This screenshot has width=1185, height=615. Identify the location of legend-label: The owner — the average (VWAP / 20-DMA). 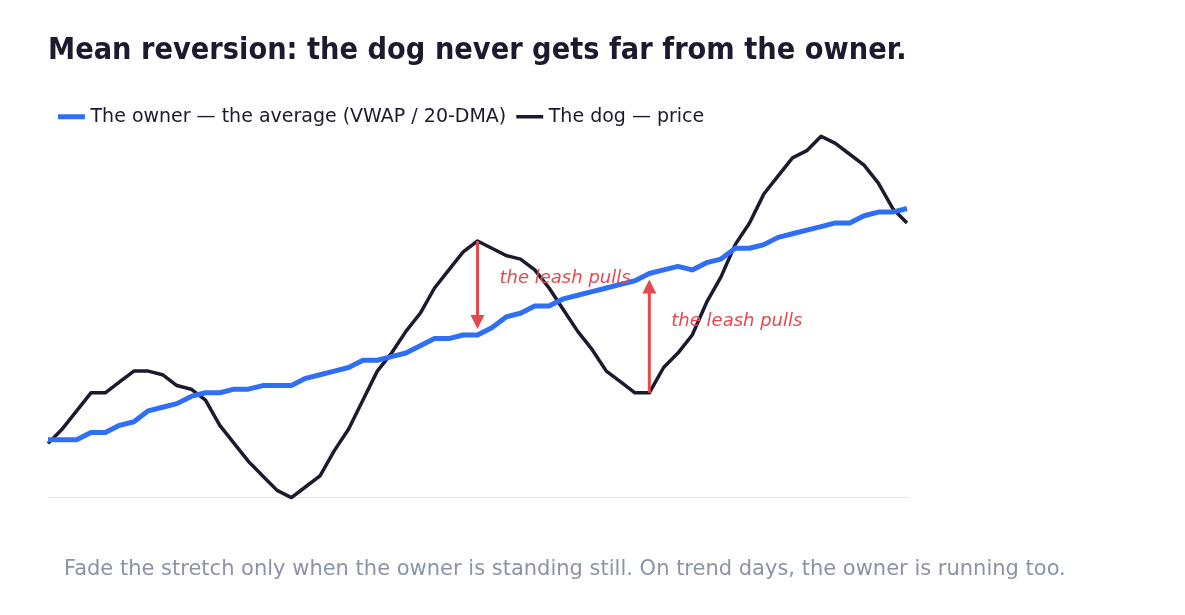
(298, 114).